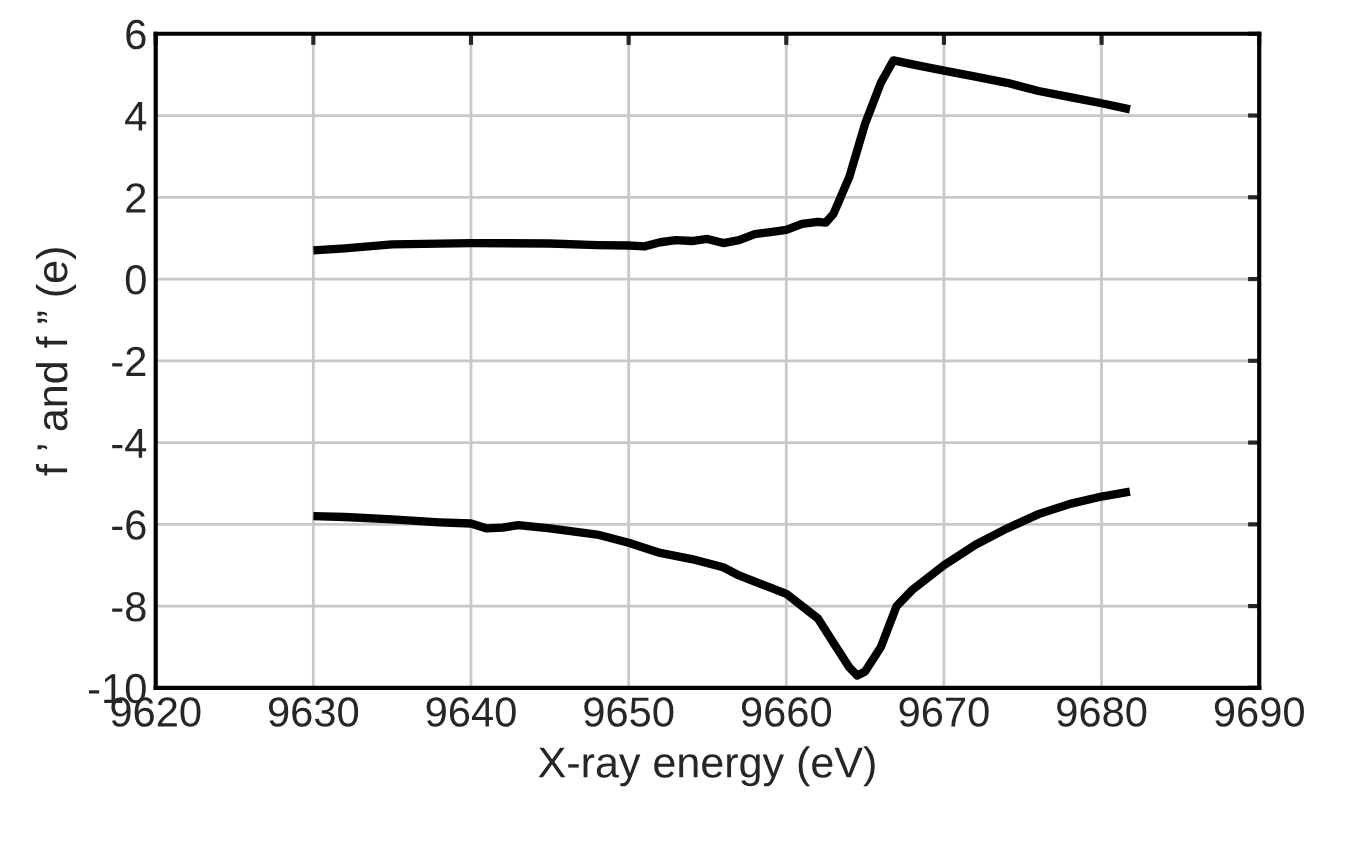  What do you see at coordinates (1259, 712) in the screenshot?
I see `x-tick-label: 9690` at bounding box center [1259, 712].